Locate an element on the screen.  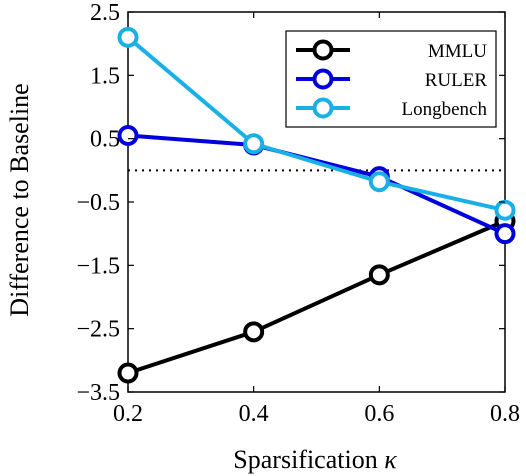
legend-entry-ruler: RULER is located at coordinates (392, 79).